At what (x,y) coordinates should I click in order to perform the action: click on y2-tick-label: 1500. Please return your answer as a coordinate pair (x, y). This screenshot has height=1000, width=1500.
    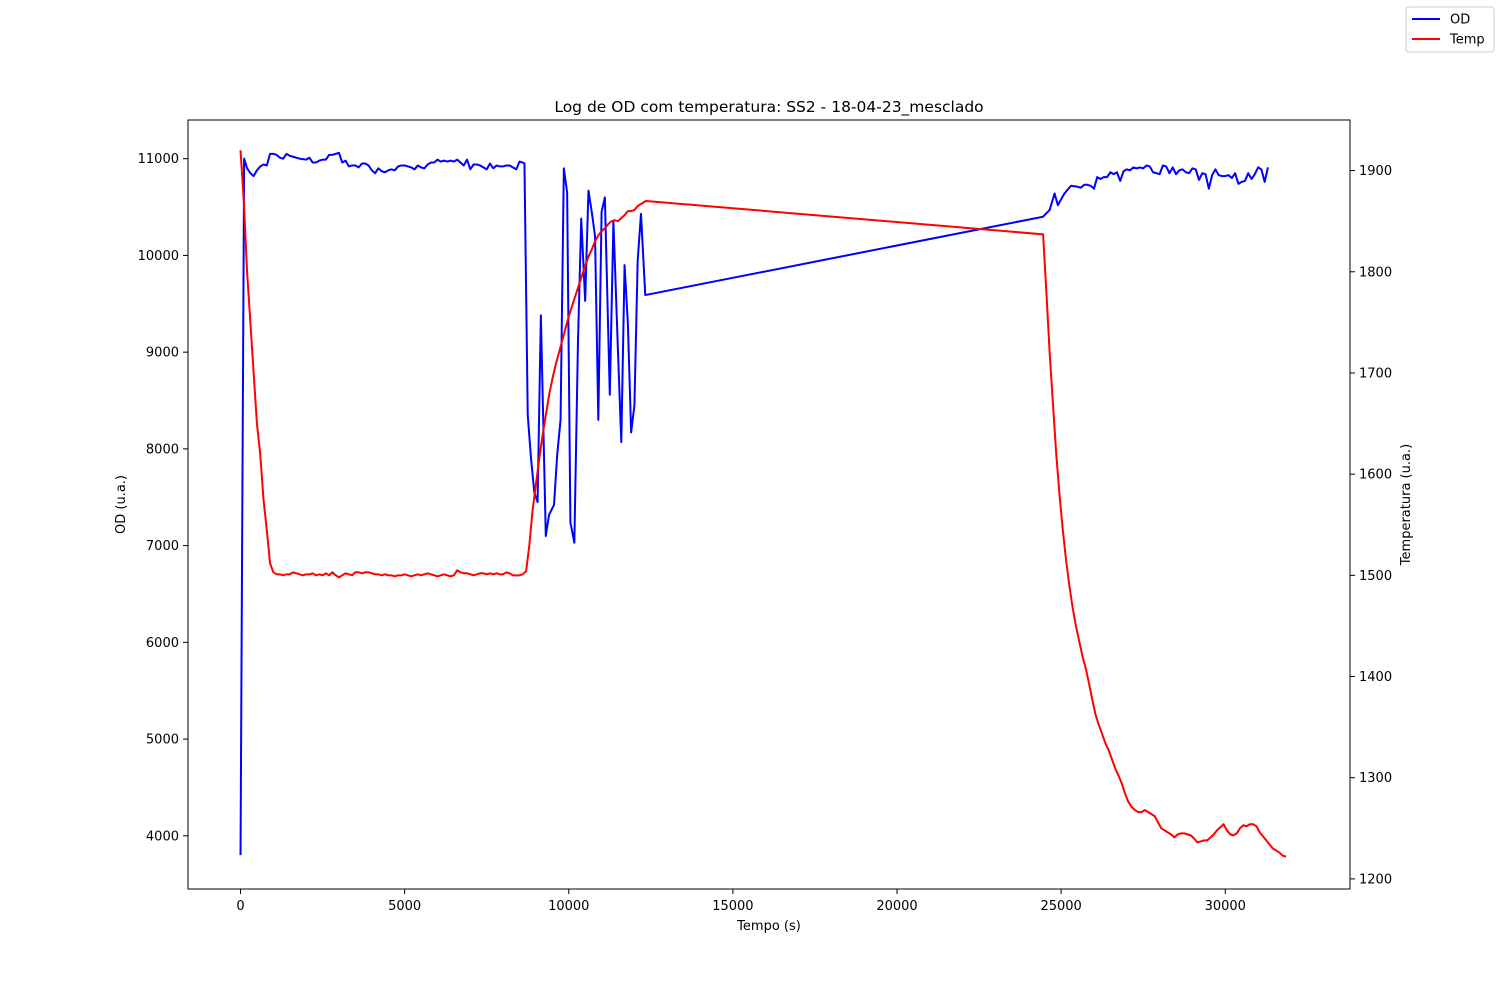
    Looking at the image, I should click on (1375, 576).